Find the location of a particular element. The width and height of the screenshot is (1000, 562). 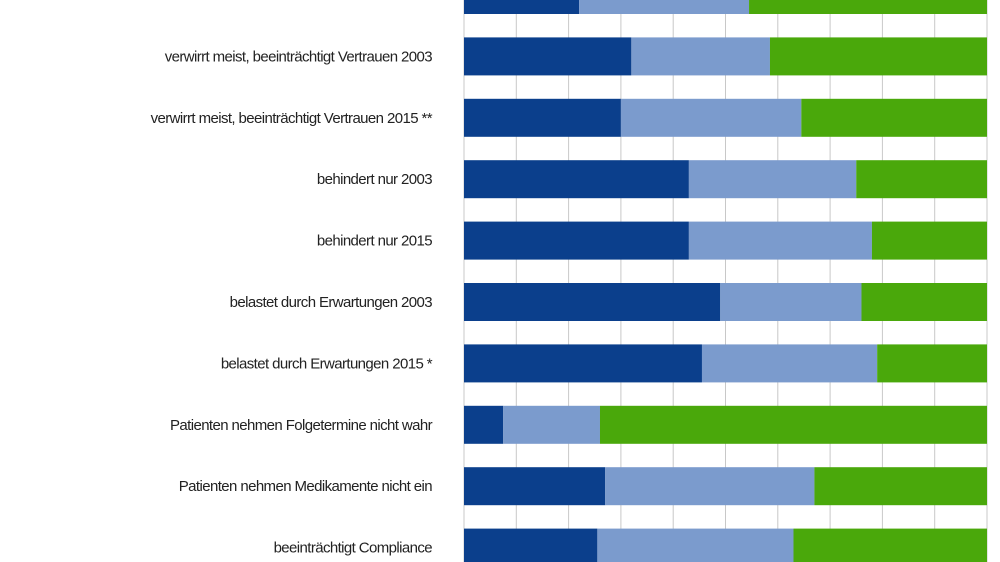

category-label: Patienten nehmen Medikamente nicht ein is located at coordinates (305, 486).